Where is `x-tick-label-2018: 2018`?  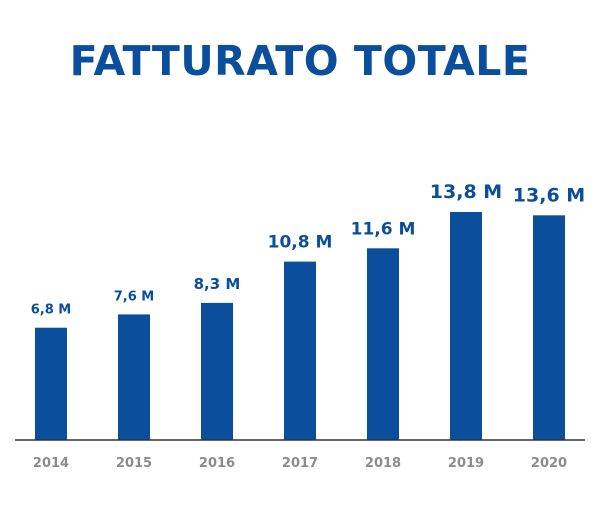
x-tick-label-2018: 2018 is located at coordinates (383, 463).